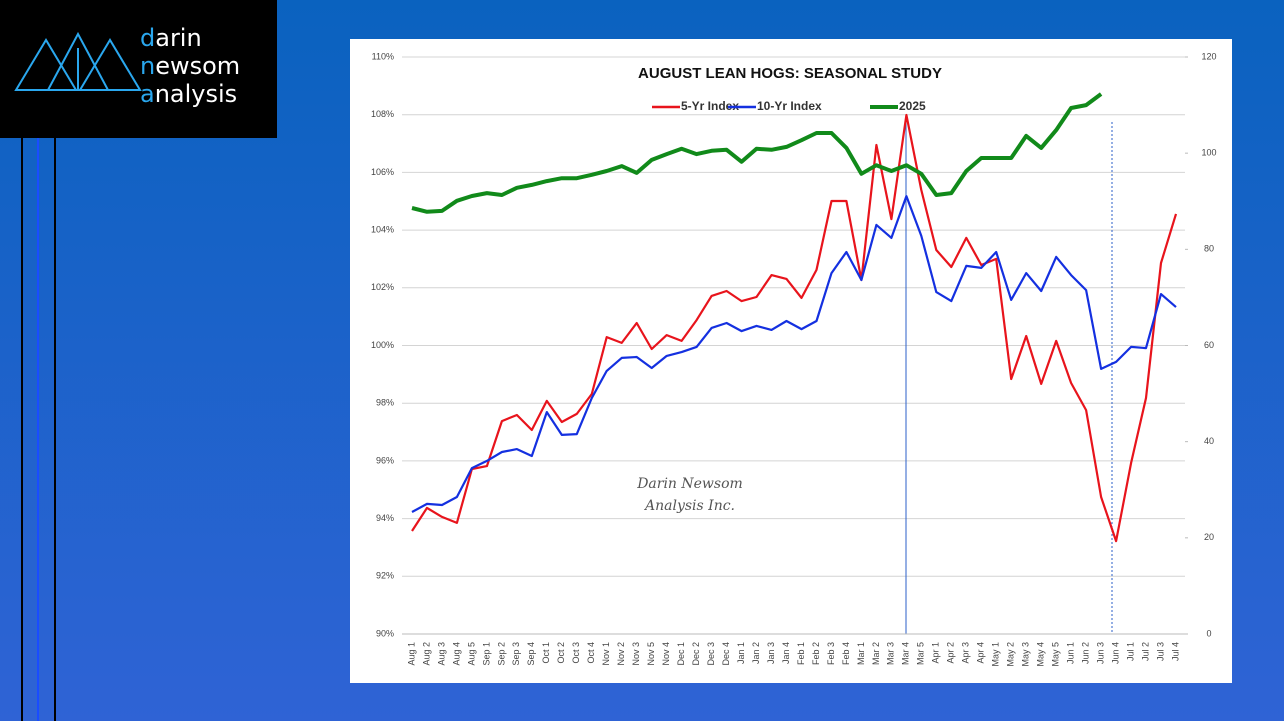 The image size is (1284, 721). I want to click on x-tick-label: Jun 1, so click(1071, 653).